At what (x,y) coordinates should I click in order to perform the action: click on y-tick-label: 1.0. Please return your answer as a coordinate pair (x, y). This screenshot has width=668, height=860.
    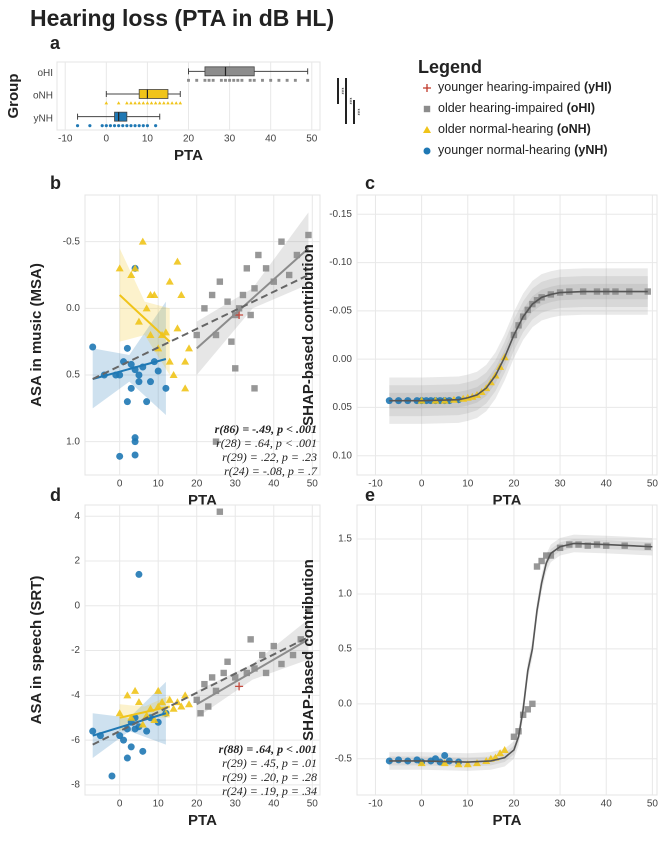
    Looking at the image, I should click on (345, 594).